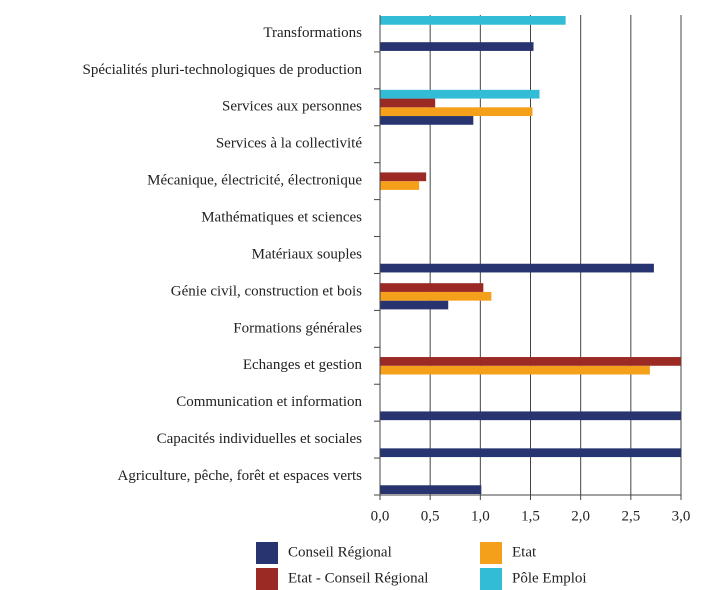  Describe the element at coordinates (260, 439) in the screenshot. I see `y-tick-label: Capacités individuelles et sociales` at that location.